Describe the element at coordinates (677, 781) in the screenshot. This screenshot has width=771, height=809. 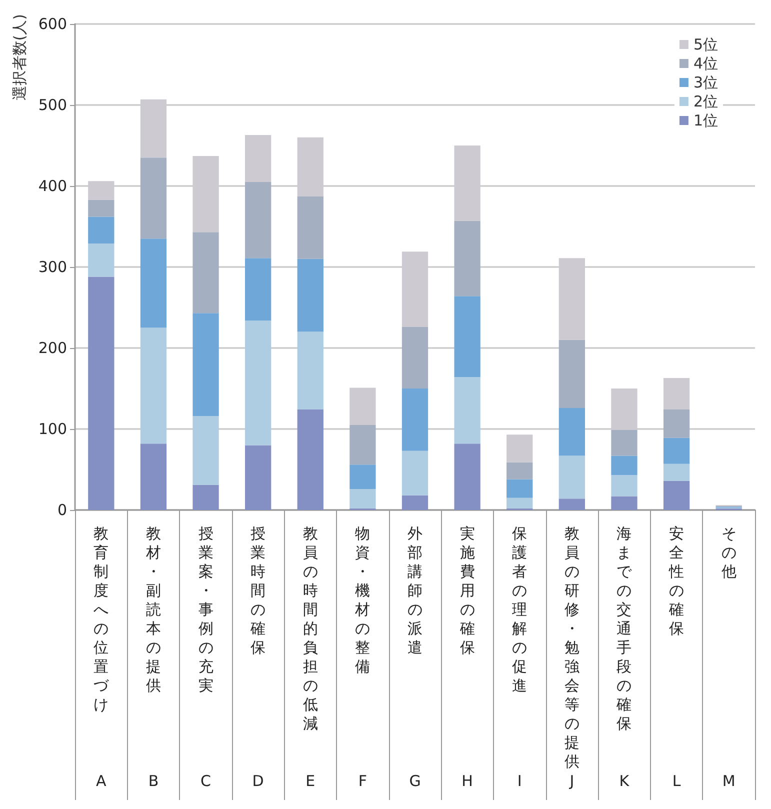
I see `text: L` at that location.